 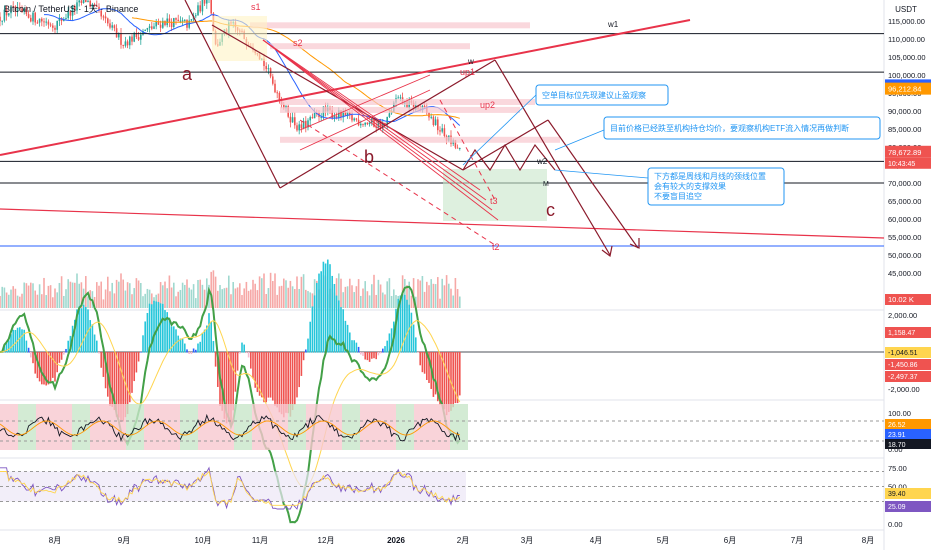 I want to click on time-tick-label: 11月, so click(x=260, y=540).